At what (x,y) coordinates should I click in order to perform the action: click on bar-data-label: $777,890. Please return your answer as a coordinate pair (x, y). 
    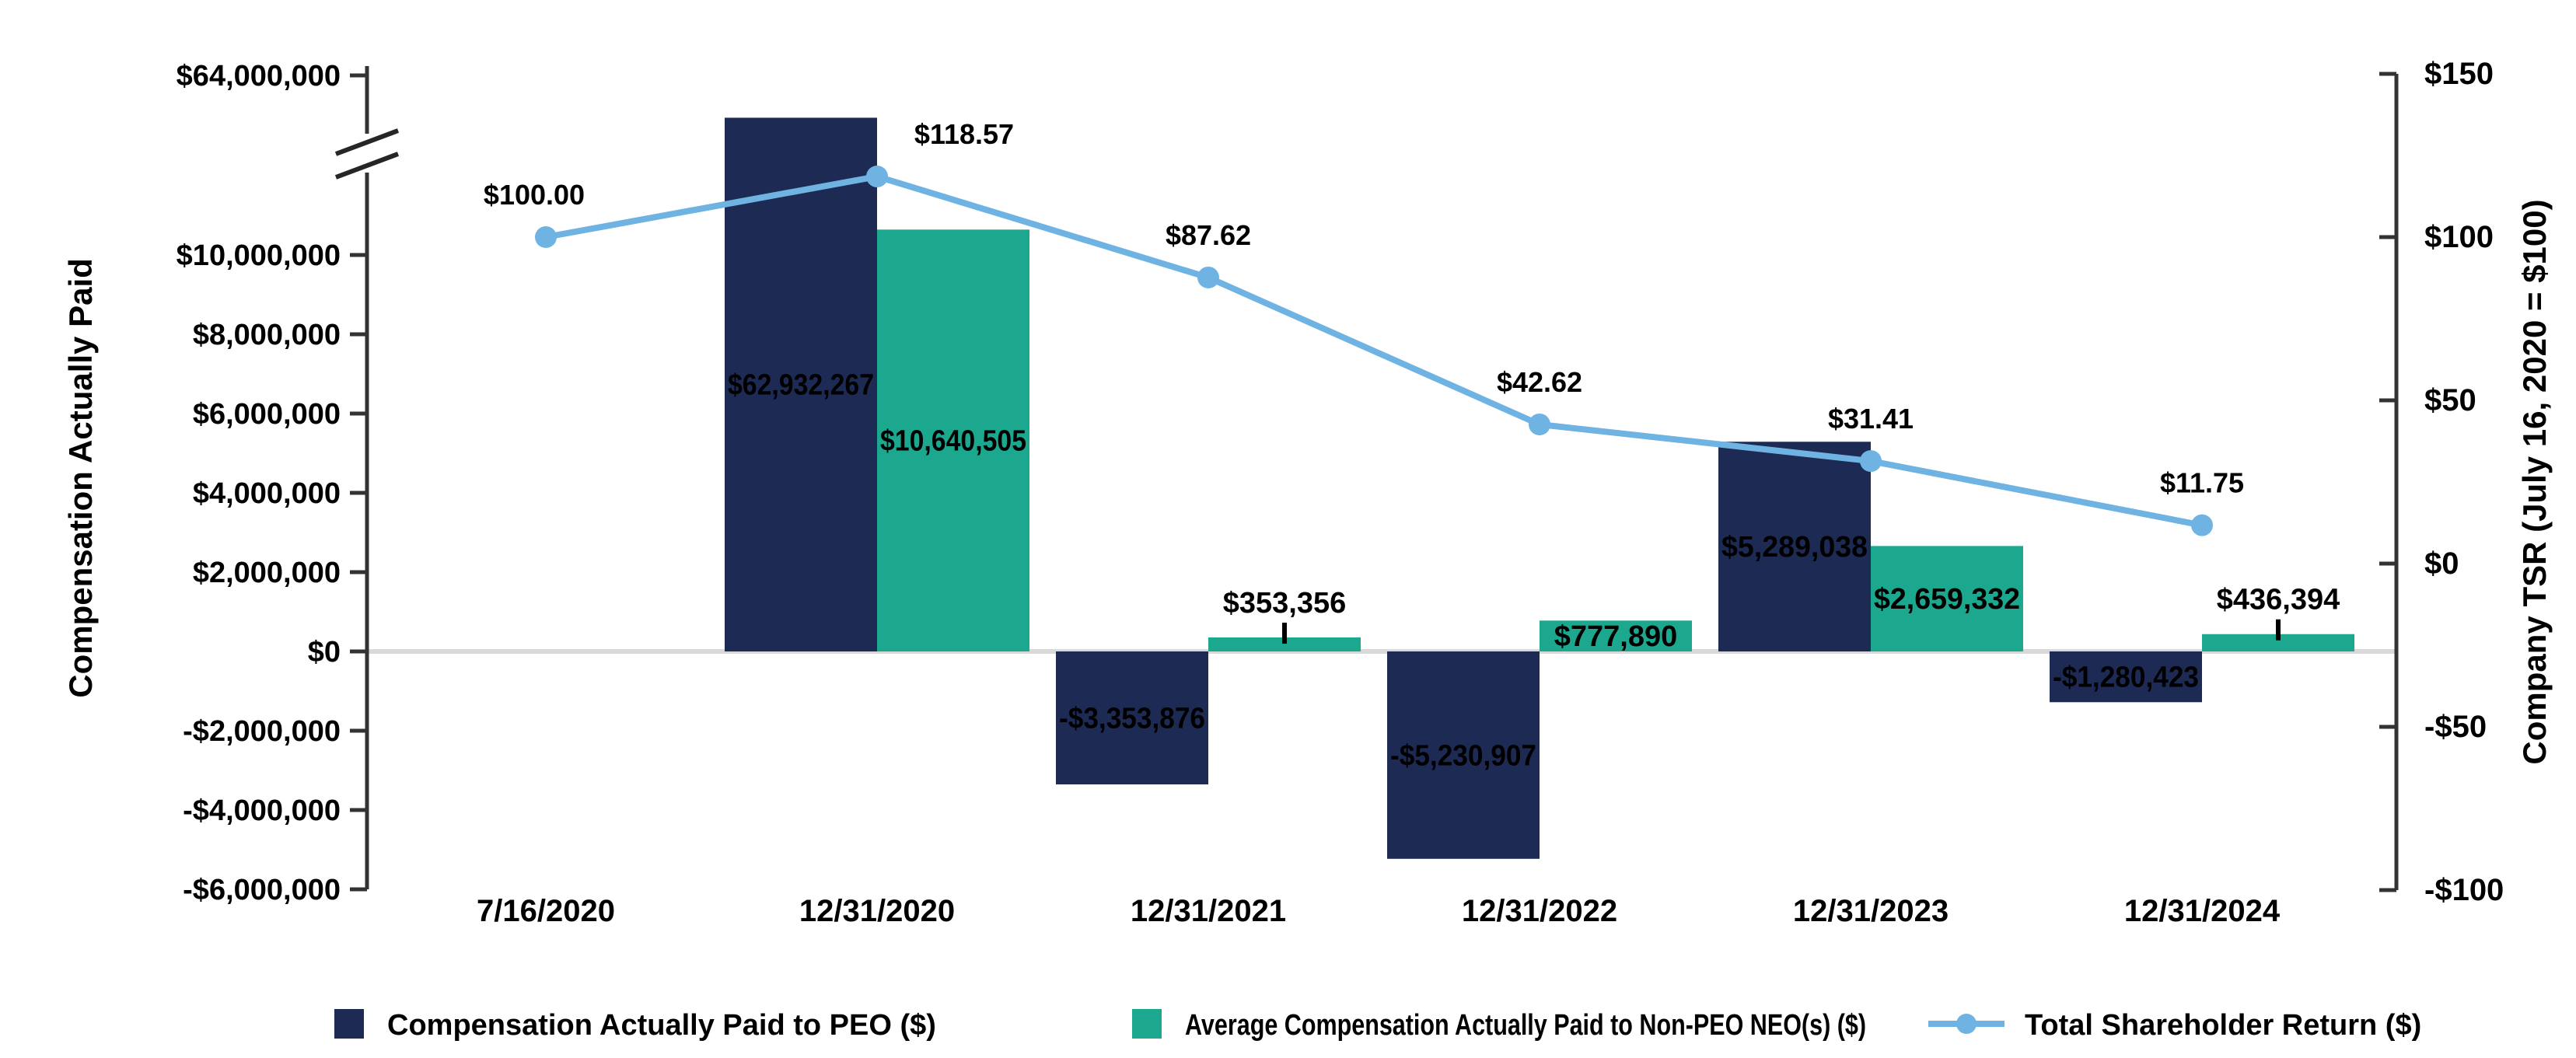
    Looking at the image, I should click on (1616, 636).